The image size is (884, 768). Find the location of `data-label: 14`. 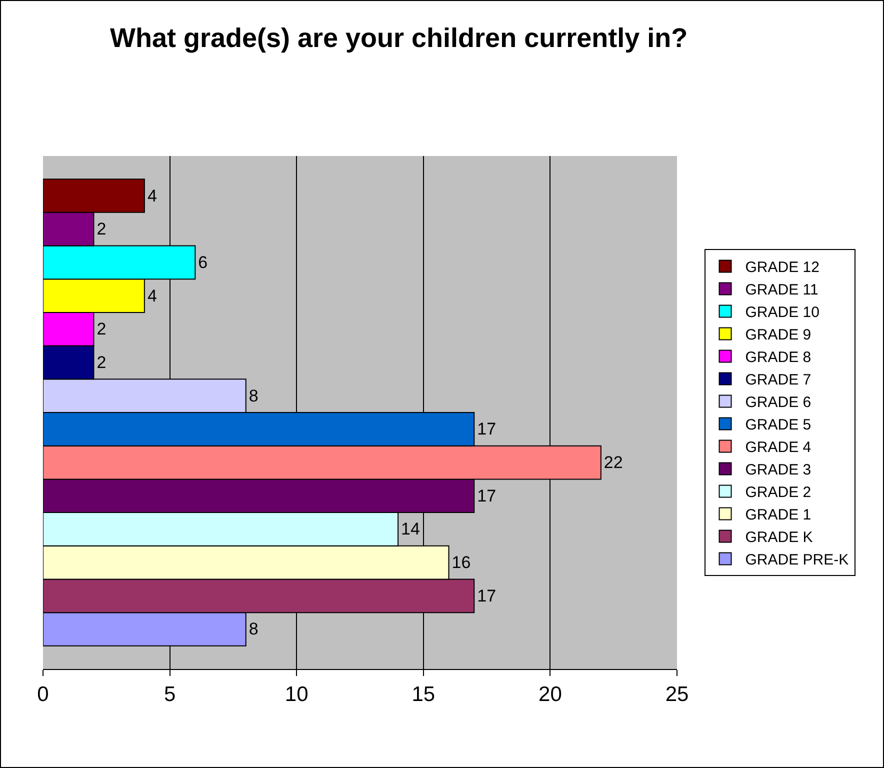

data-label: 14 is located at coordinates (410, 529).